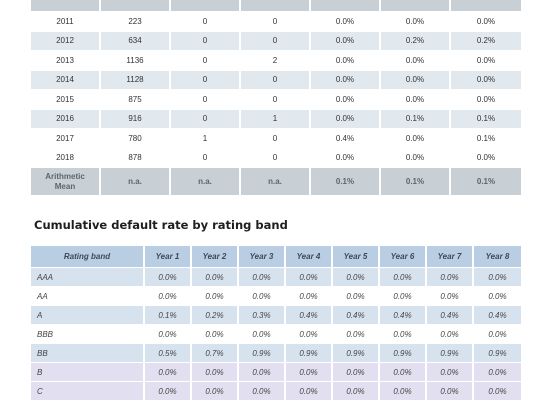 This screenshot has height=401, width=553. What do you see at coordinates (168, 353) in the screenshot?
I see `rate-cell: 0.5%` at bounding box center [168, 353].